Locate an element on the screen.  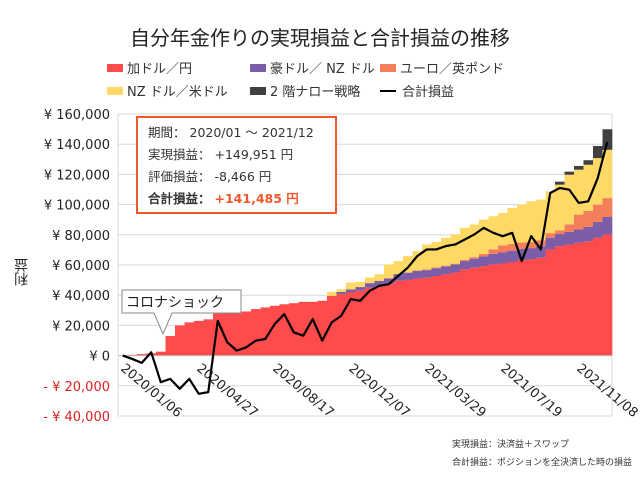
legend-label: 加ドル／円 is located at coordinates (160, 69).